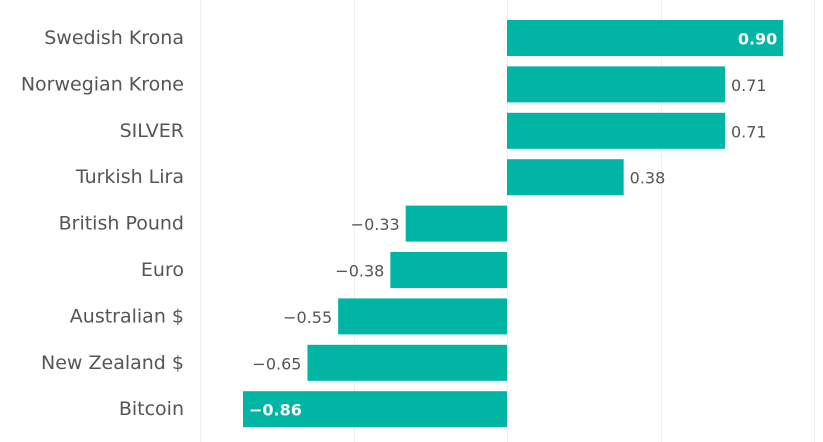  I want to click on category-label: Norwegian Krone, so click(102, 84).